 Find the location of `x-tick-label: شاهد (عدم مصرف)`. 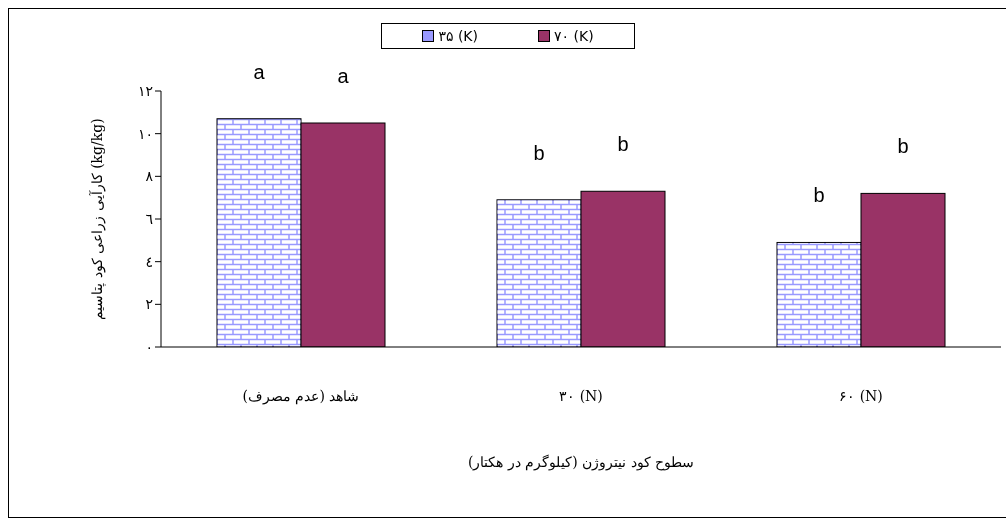

x-tick-label: شاهد (عدم مصرف) is located at coordinates (301, 396).